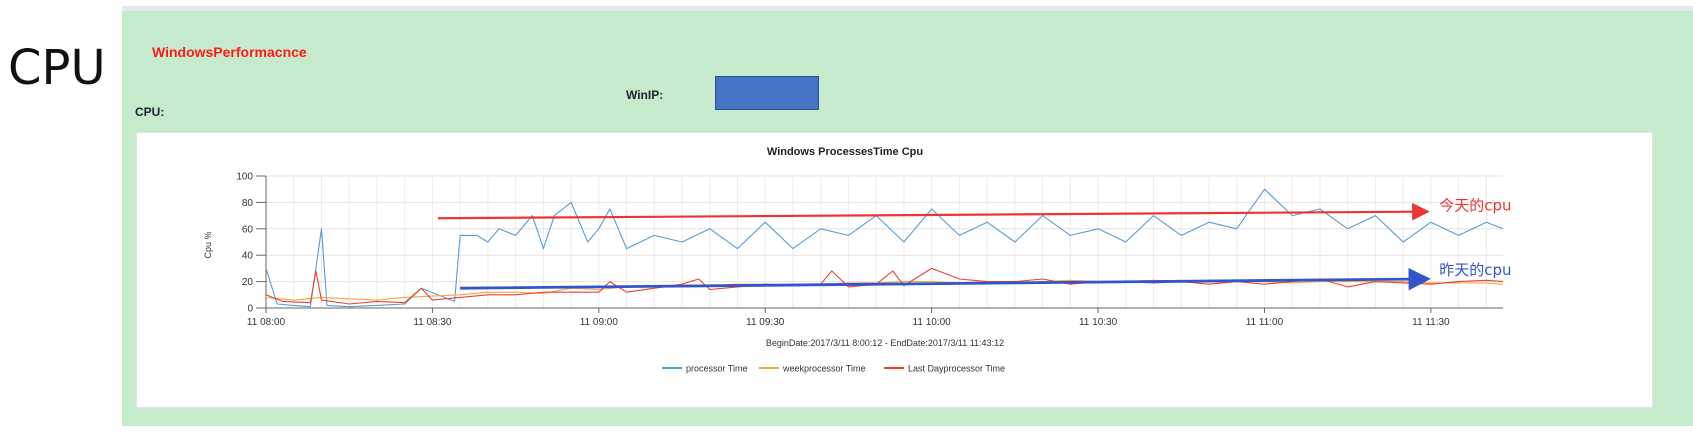 The image size is (1693, 436). I want to click on y-tick-label: 100, so click(244, 177).